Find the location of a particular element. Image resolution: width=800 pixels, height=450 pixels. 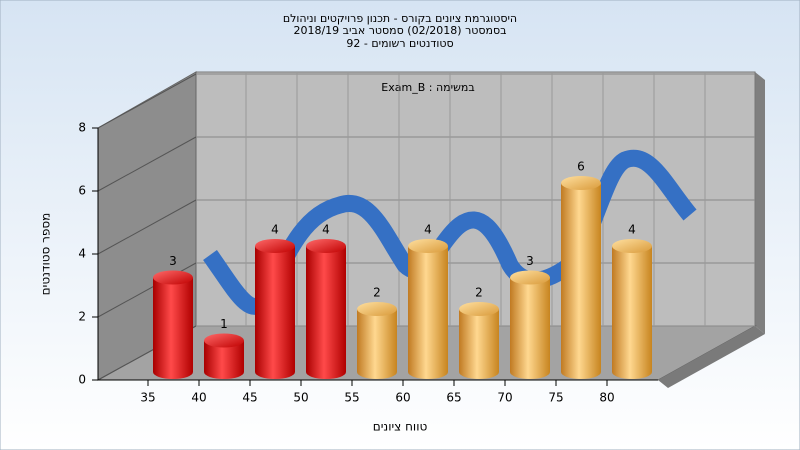

y-tick-label: 0 is located at coordinates (82, 380).